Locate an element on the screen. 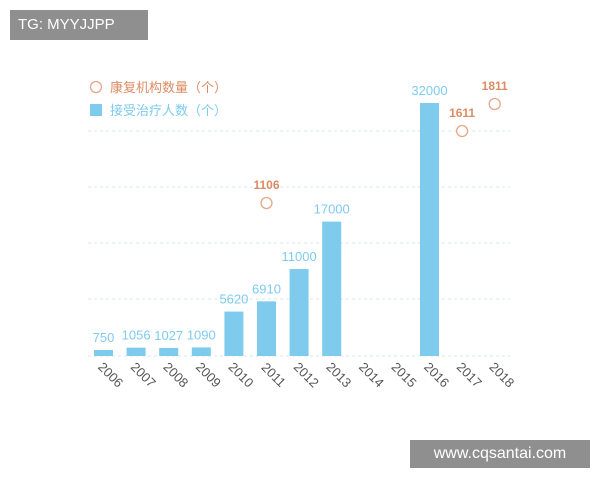  legend-bar-marker is located at coordinates (96, 110).